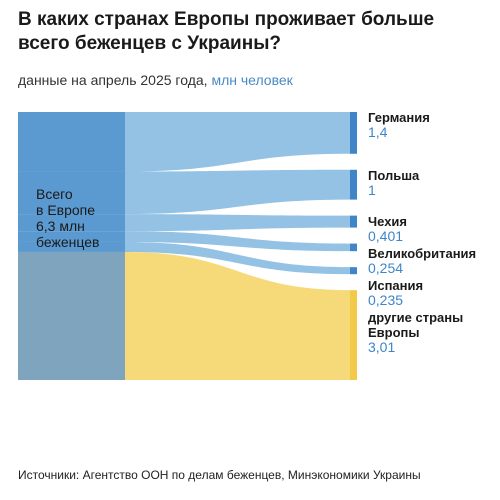  What do you see at coordinates (386, 267) in the screenshot?
I see `value-label: 0,254` at bounding box center [386, 267].